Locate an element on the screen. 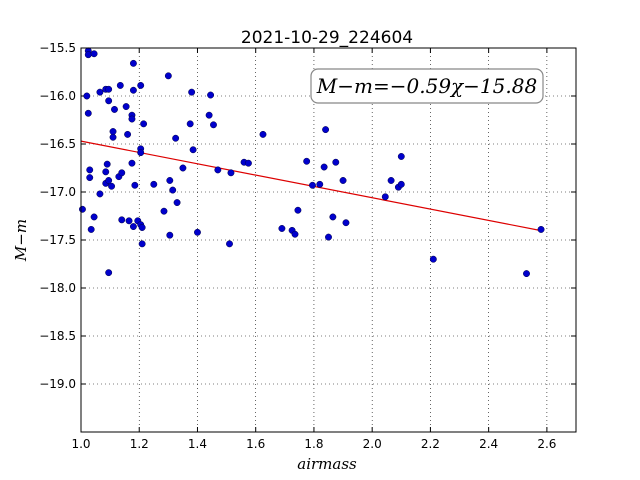 The height and width of the screenshot is (480, 640). x-axis-label: airmass is located at coordinates (327, 464).